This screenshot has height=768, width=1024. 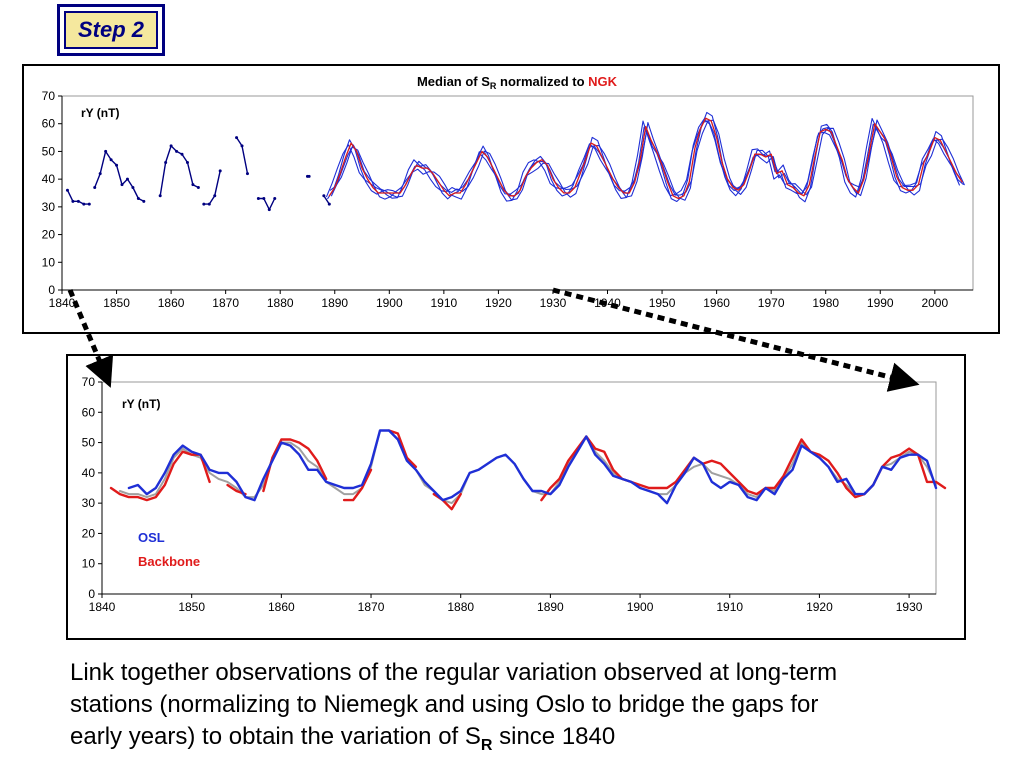 I want to click on bottom-x-tick-label: 1920, so click(x=819, y=607).